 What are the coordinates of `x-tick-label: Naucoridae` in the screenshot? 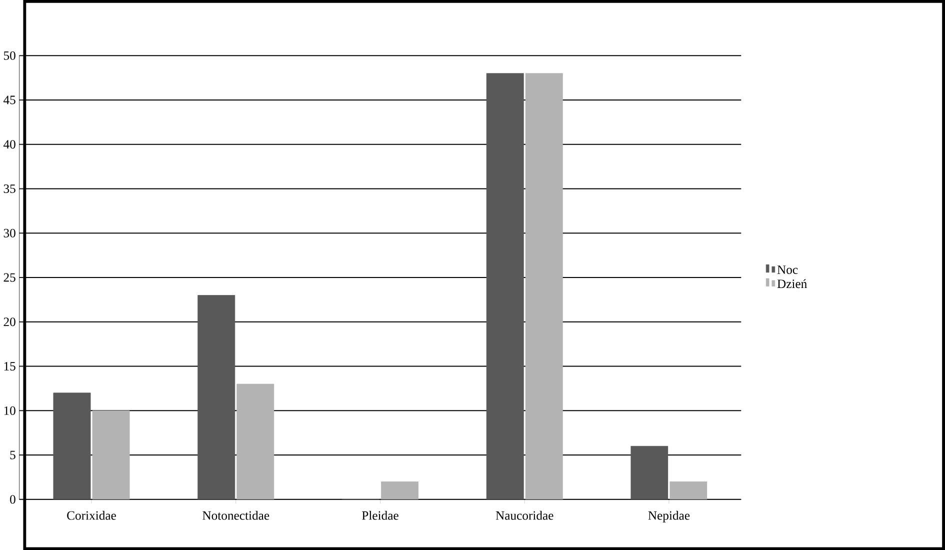 It's located at (525, 515).